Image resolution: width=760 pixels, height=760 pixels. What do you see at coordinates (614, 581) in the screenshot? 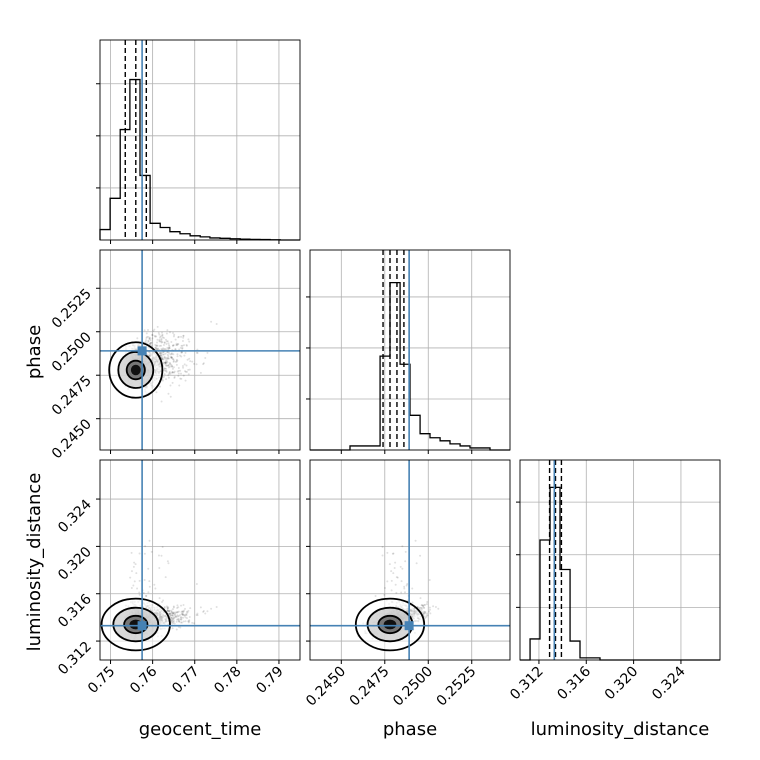
I see `panel-2-2: 0.312 0.316 0.320 0.324` at bounding box center [614, 581].